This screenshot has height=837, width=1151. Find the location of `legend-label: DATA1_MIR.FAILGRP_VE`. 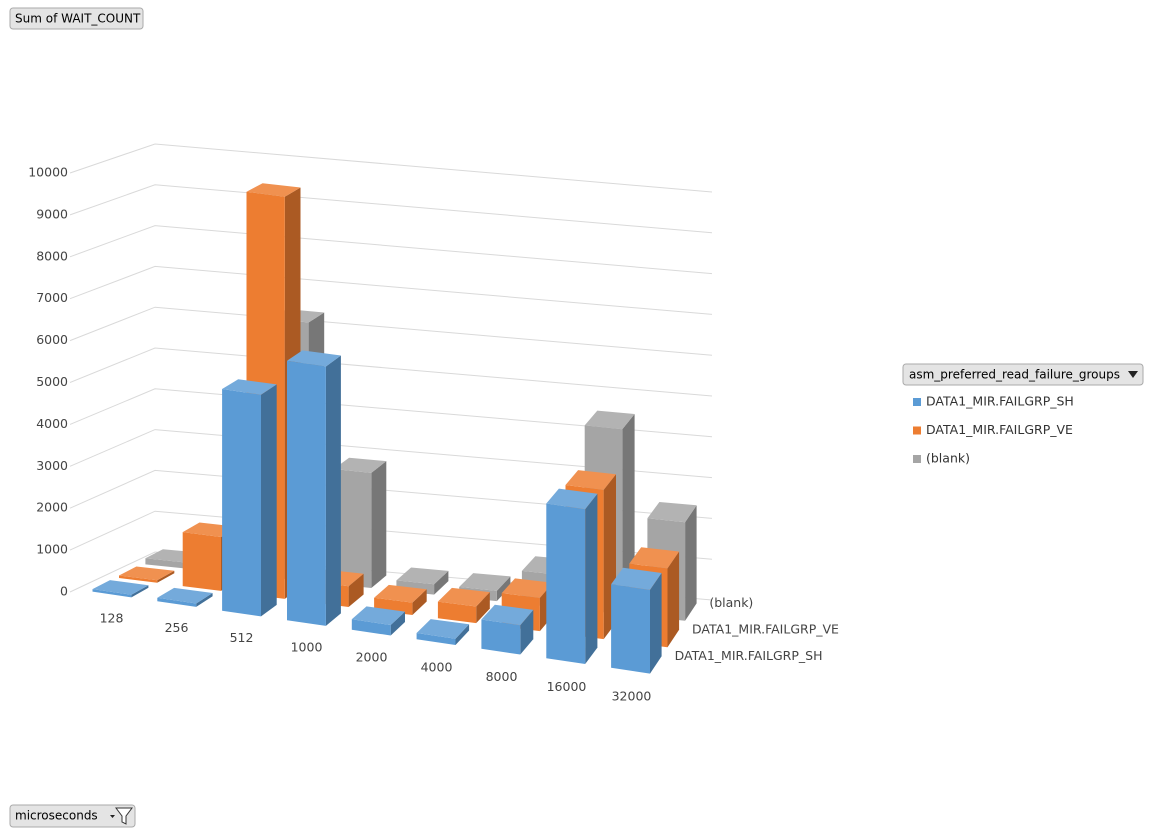

legend-label: DATA1_MIR.FAILGRP_VE is located at coordinates (999, 429).